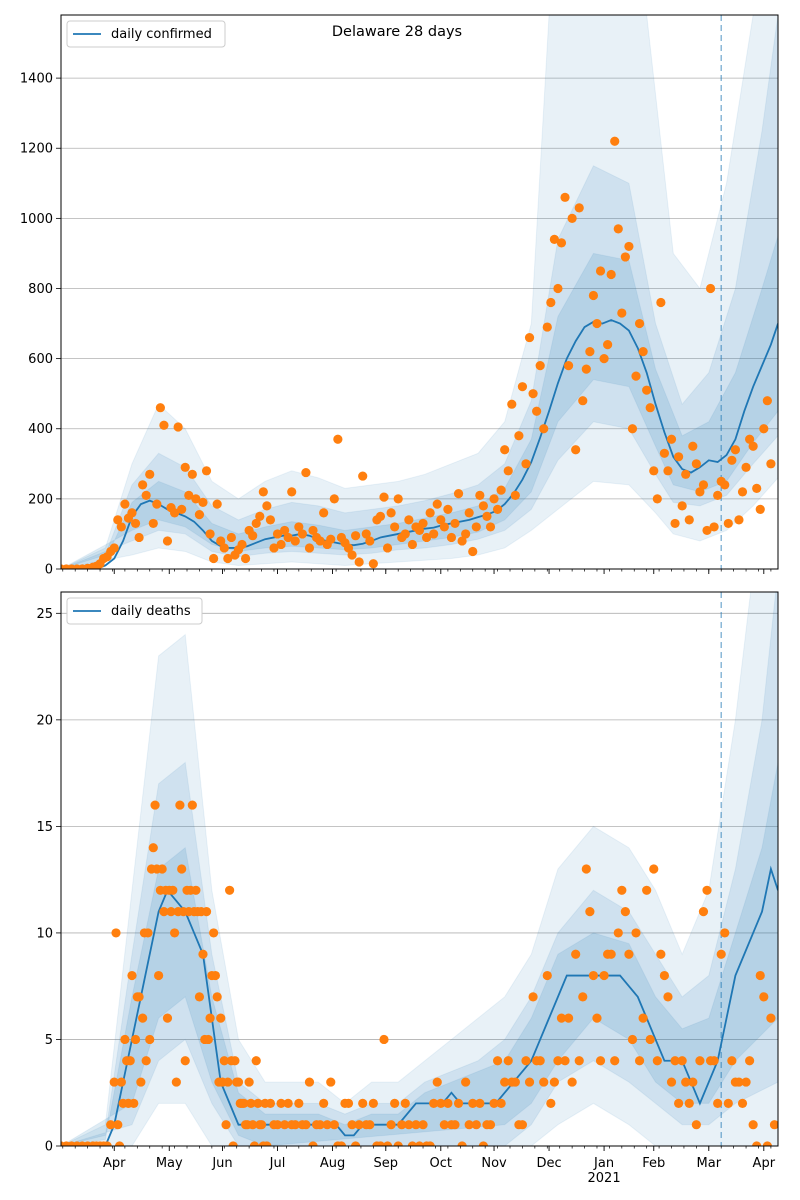  Describe the element at coordinates (146, 34) in the screenshot. I see `confirmed-legend-box` at that location.